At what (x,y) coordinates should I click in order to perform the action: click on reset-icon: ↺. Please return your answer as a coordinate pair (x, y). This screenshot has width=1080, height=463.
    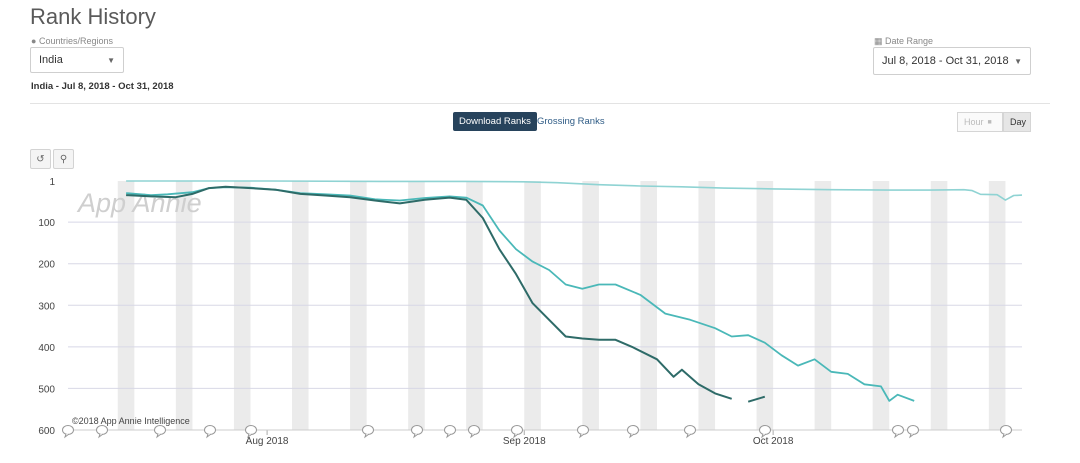
    Looking at the image, I should click on (40, 159).